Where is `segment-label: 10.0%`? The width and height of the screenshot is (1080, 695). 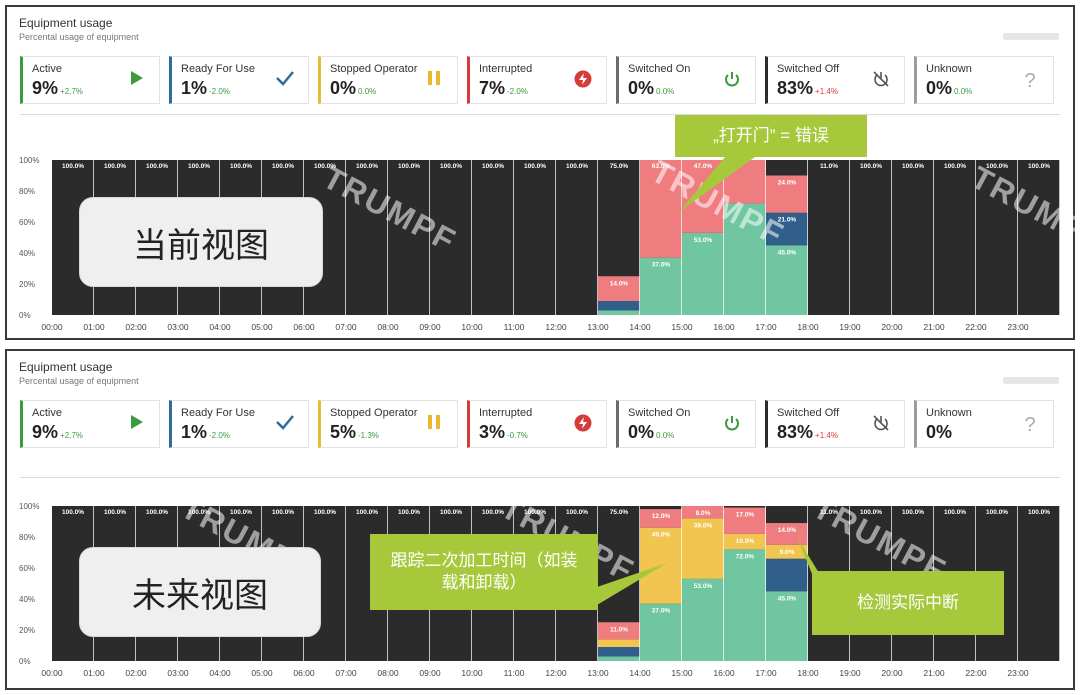 segment-label: 10.0% is located at coordinates (745, 541).